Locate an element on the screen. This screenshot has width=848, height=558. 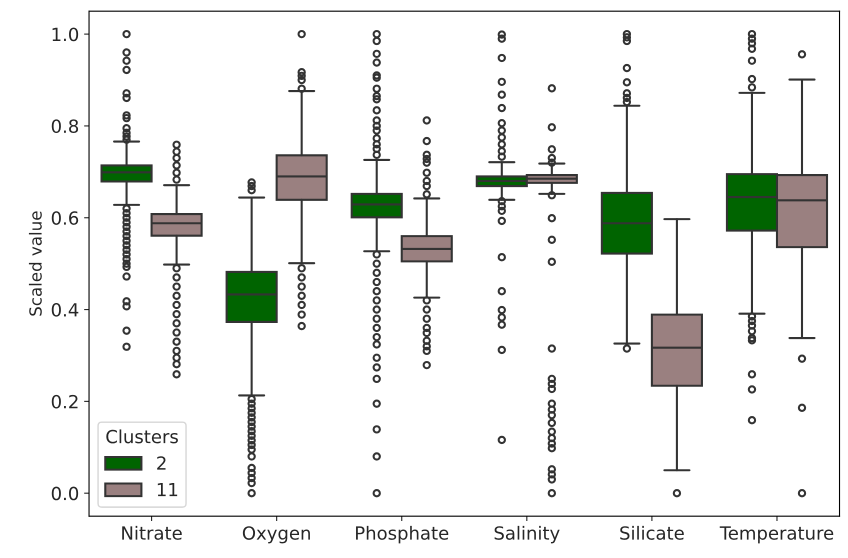
legend-title: Clusters is located at coordinates (142, 436).